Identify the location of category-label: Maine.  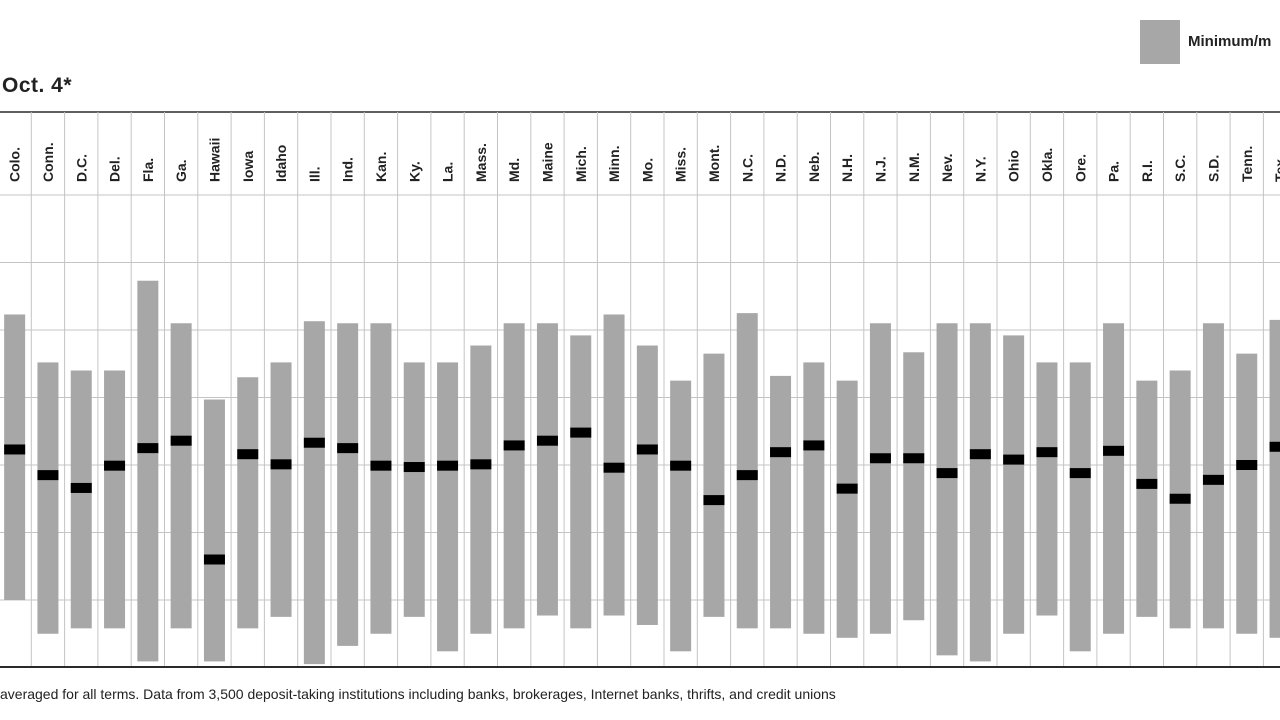
(547, 162).